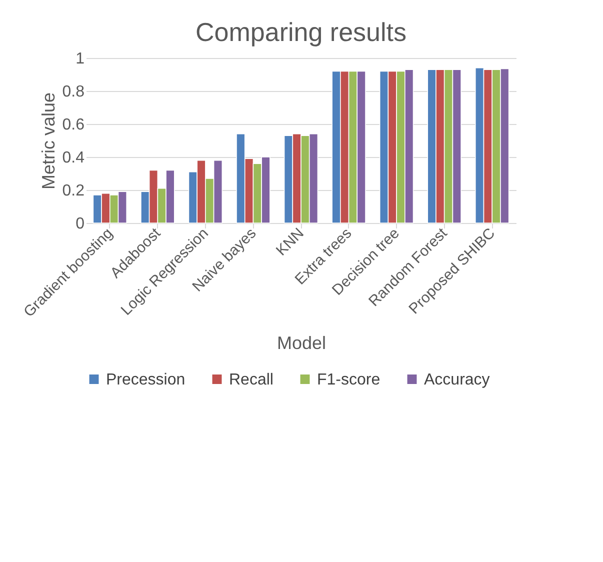  I want to click on legend-label: F1-score, so click(348, 379).